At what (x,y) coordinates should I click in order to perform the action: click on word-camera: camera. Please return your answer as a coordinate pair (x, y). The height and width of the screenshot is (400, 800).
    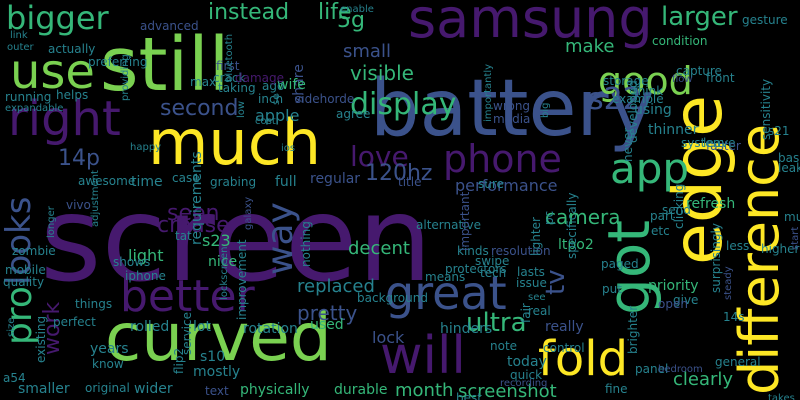
    Looking at the image, I should click on (583, 217).